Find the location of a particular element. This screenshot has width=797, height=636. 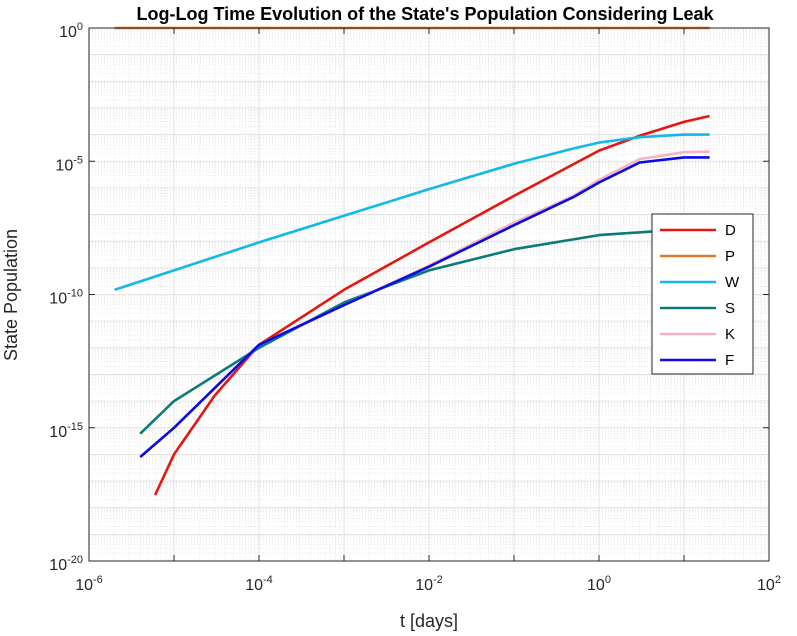

legend-label-f: F is located at coordinates (729, 360).